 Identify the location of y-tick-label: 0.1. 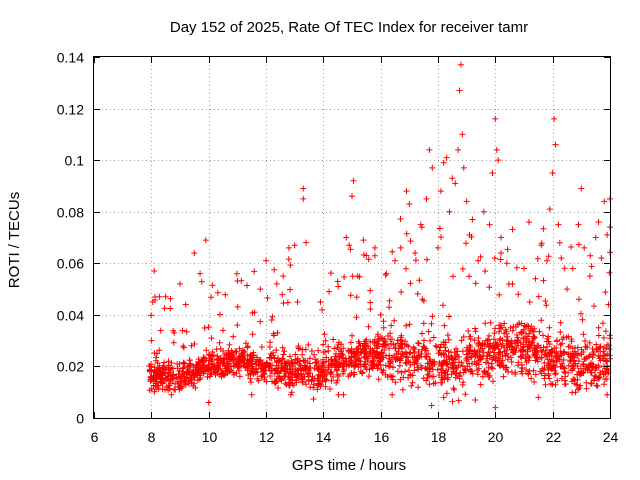
(75, 161).